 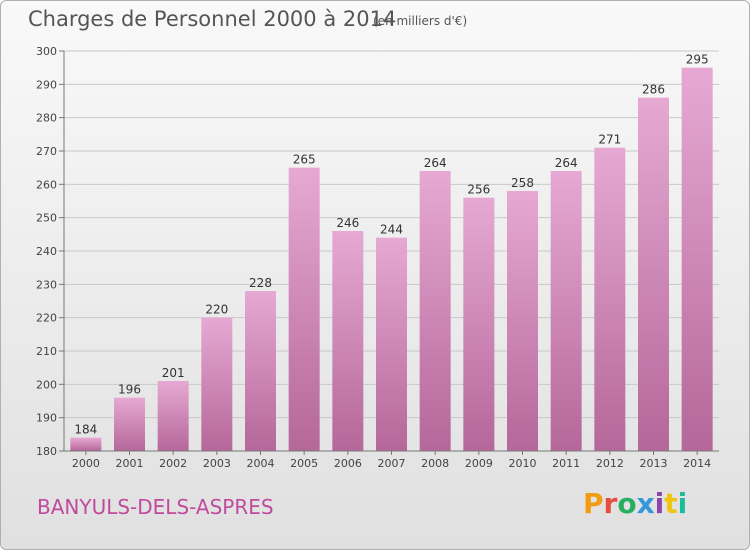 I want to click on x-tick-label: 2011, so click(x=566, y=463).